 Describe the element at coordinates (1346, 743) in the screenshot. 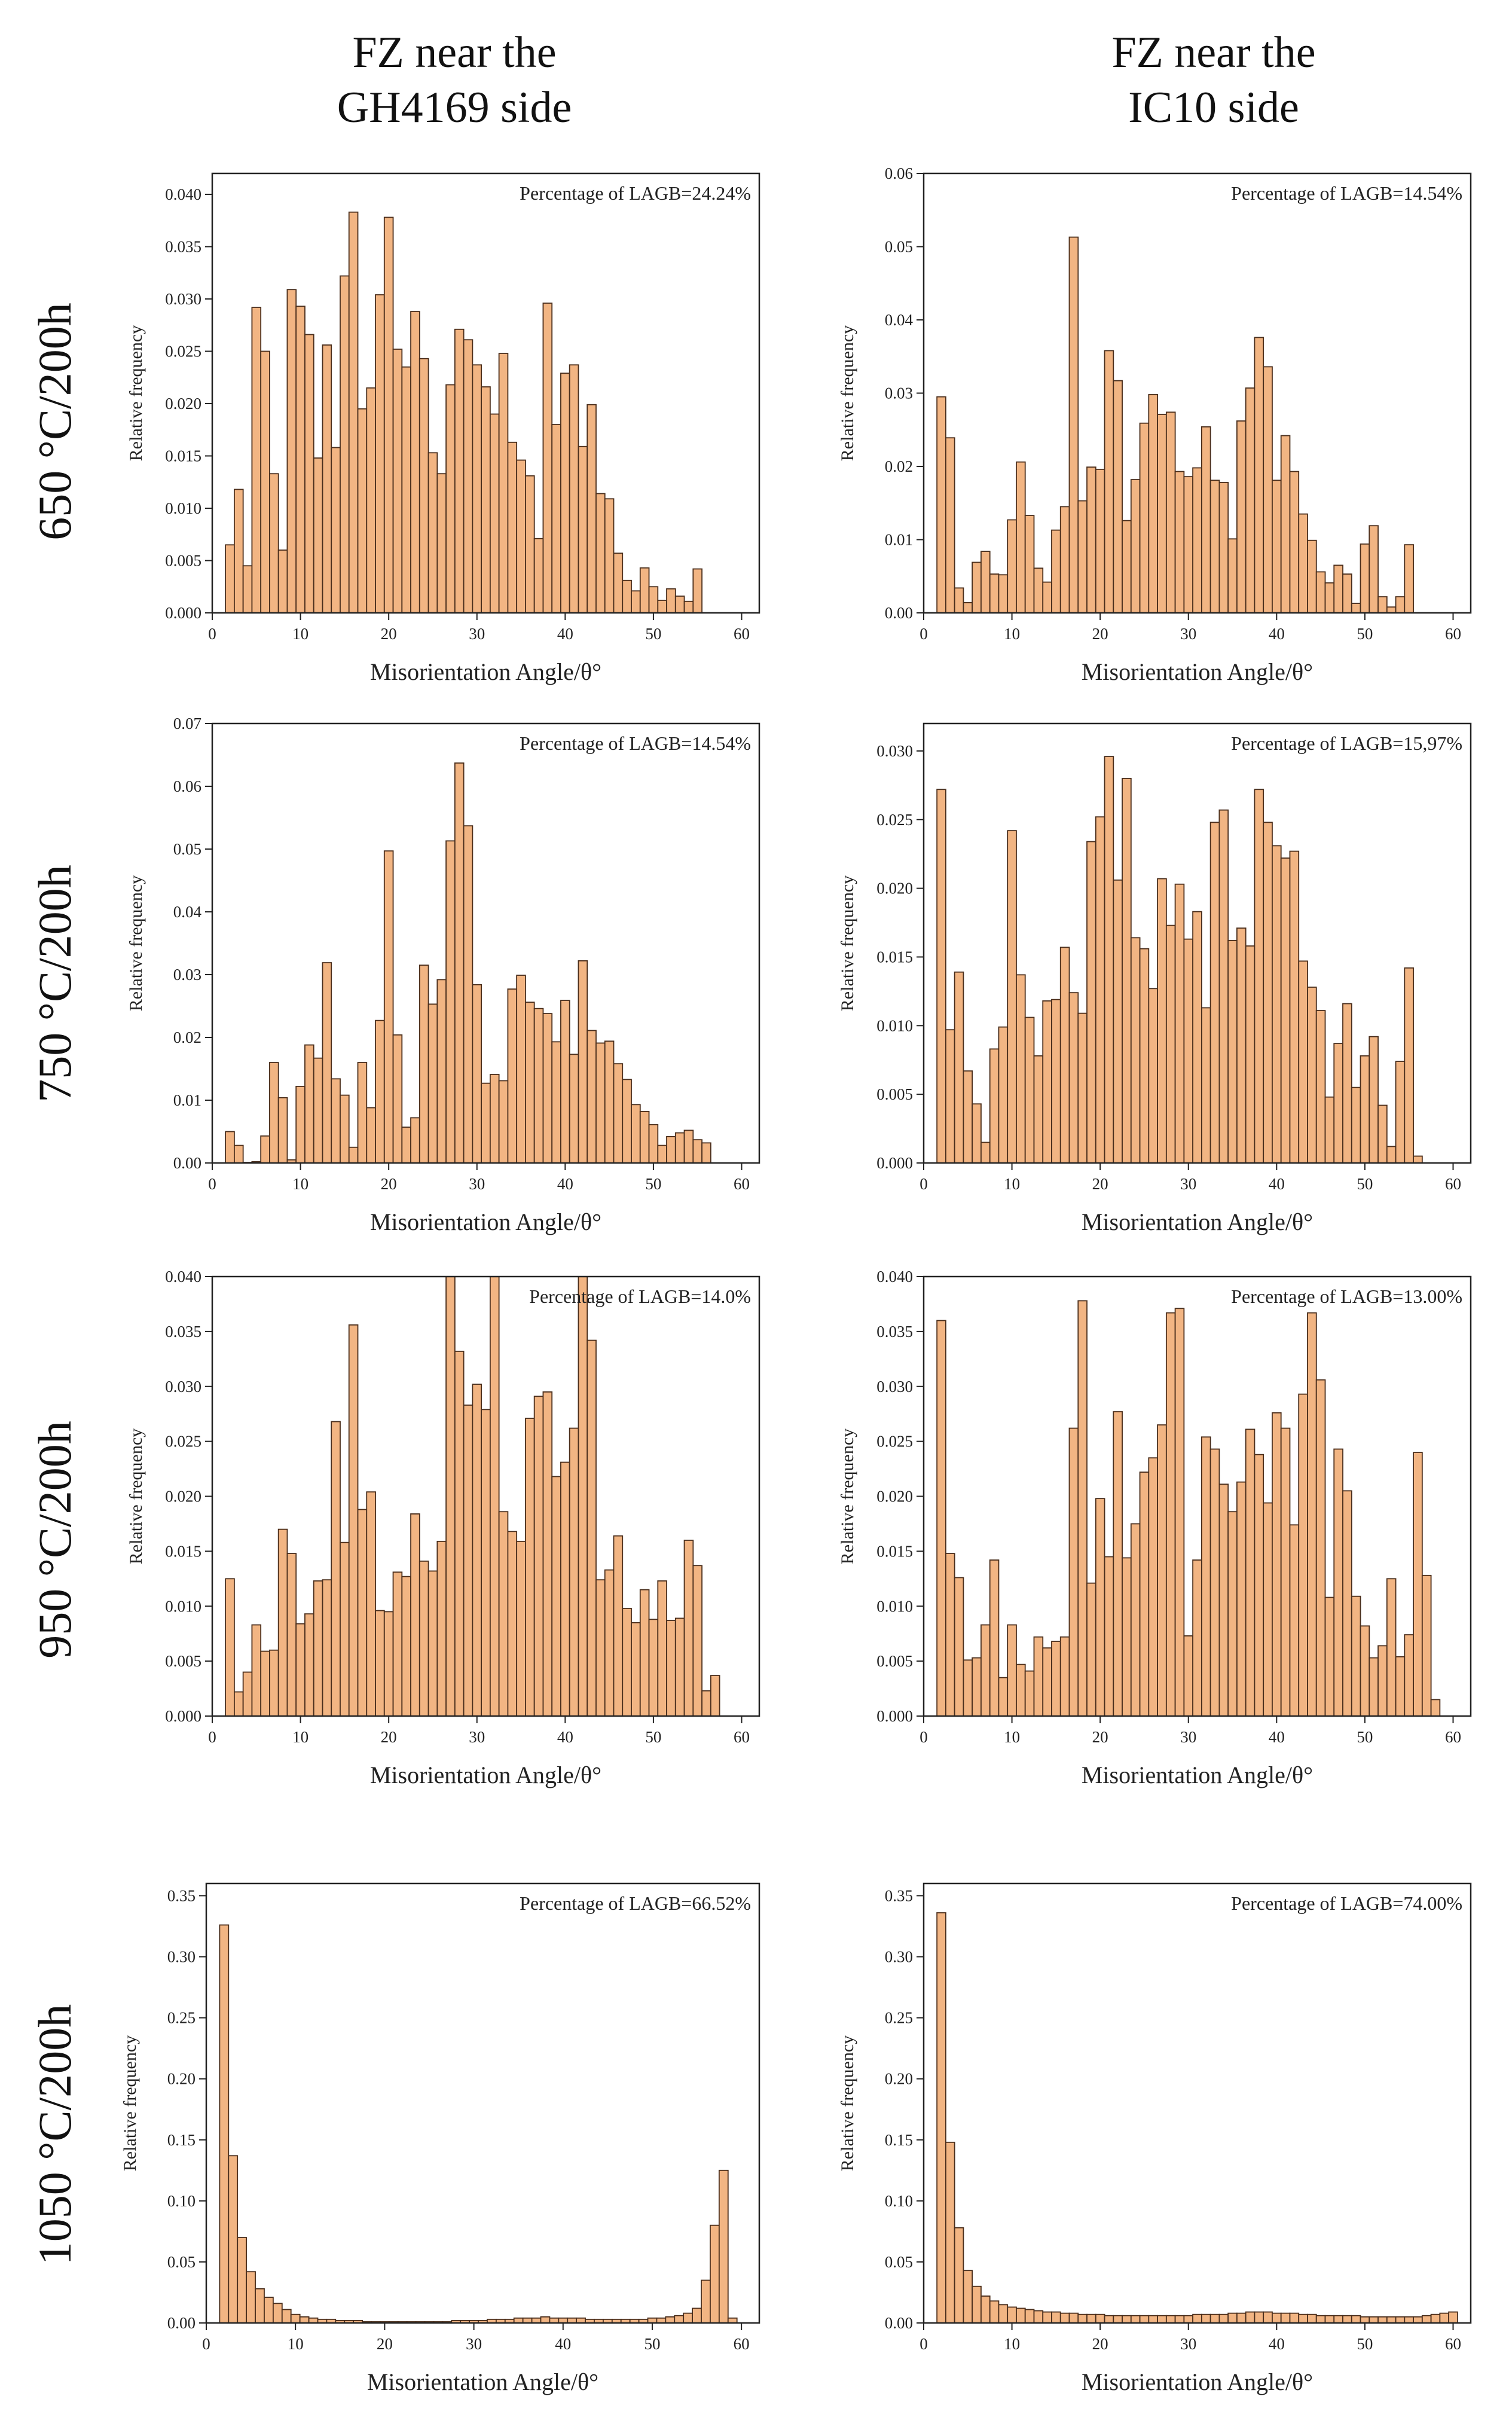

I see `lagb-annotation: Percentage of LAGB=15,97%` at that location.